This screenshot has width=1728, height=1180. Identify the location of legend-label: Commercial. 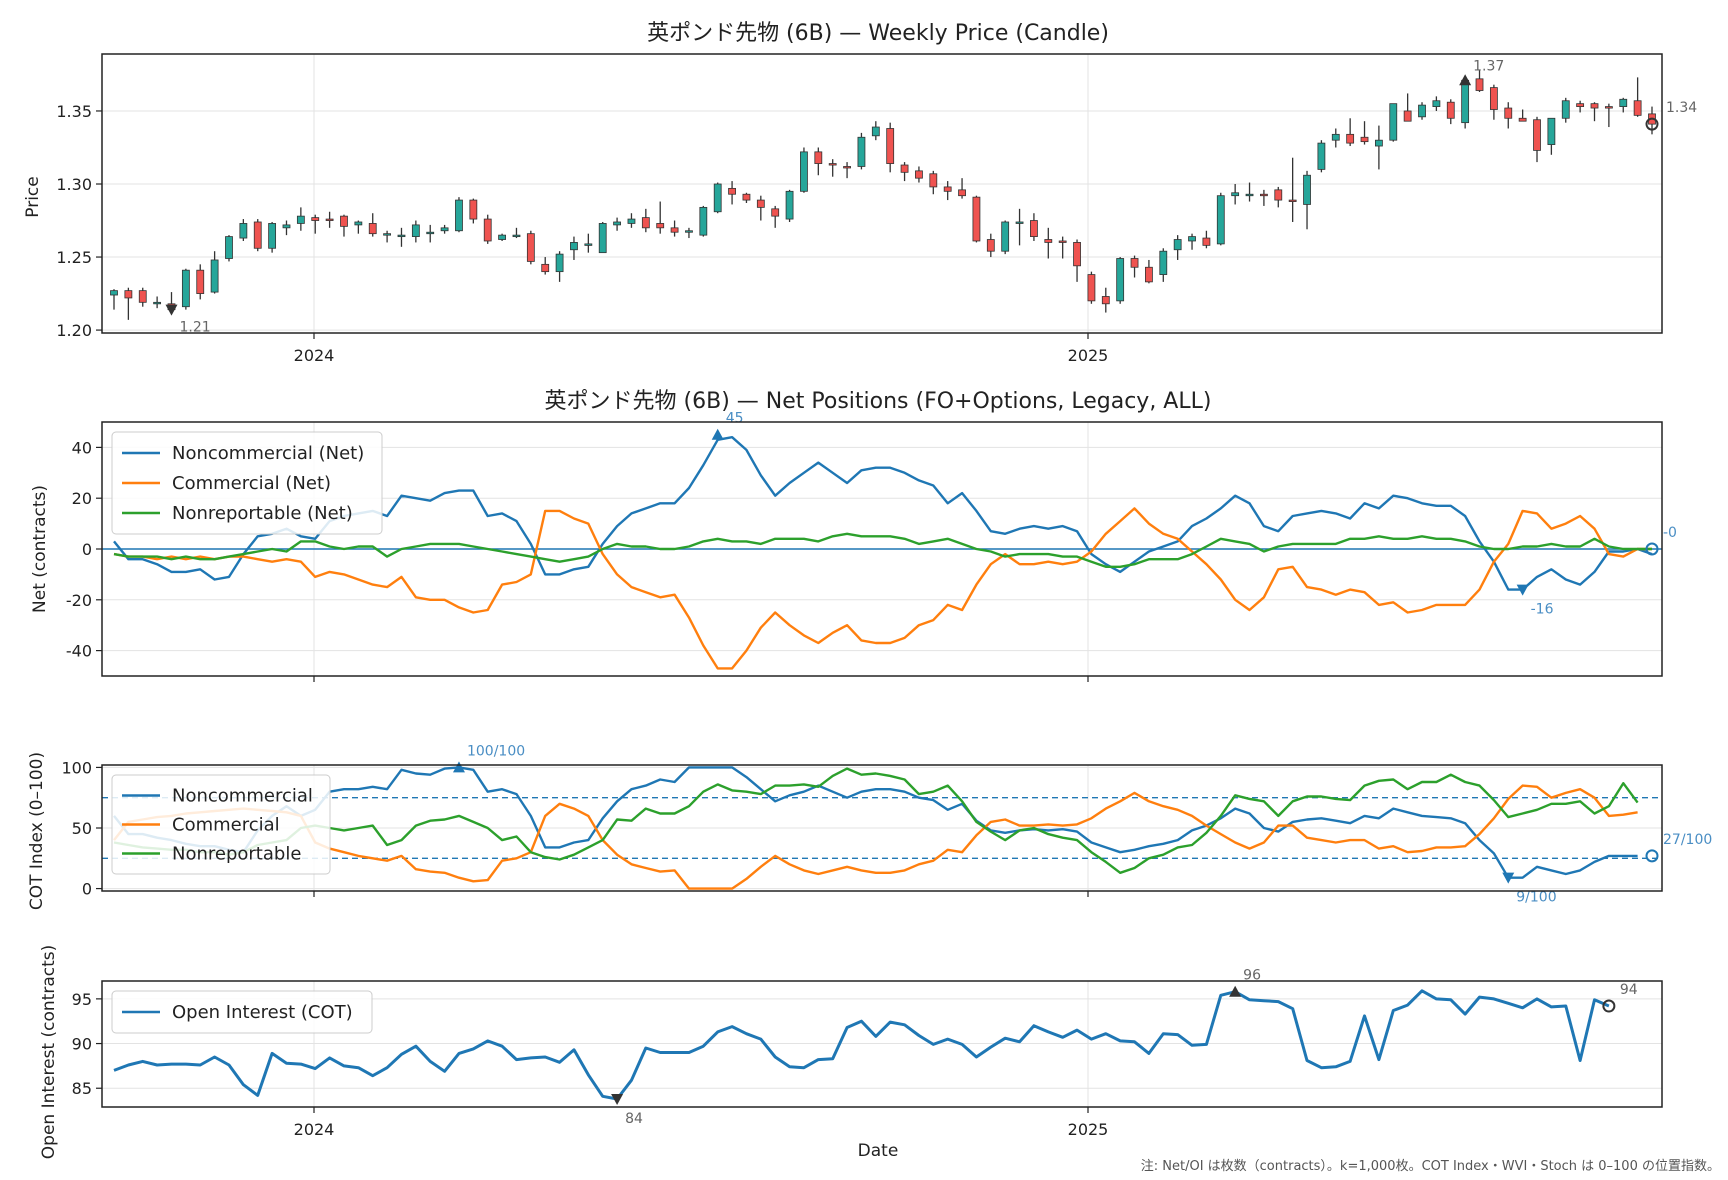
(226, 825).